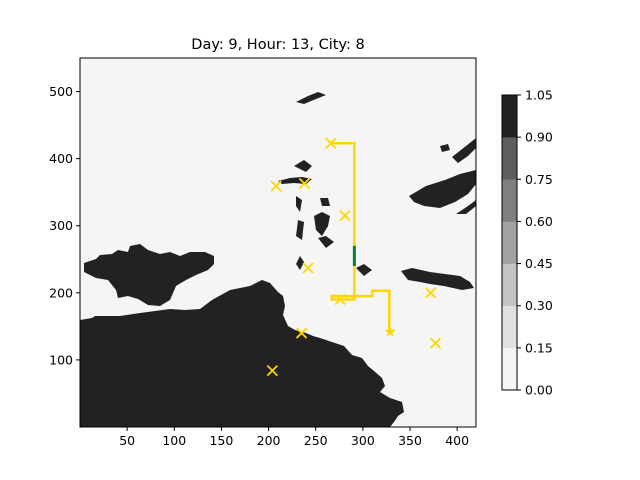 This screenshot has width=640, height=480. I want to click on y-tick-label: 300, so click(61, 225).